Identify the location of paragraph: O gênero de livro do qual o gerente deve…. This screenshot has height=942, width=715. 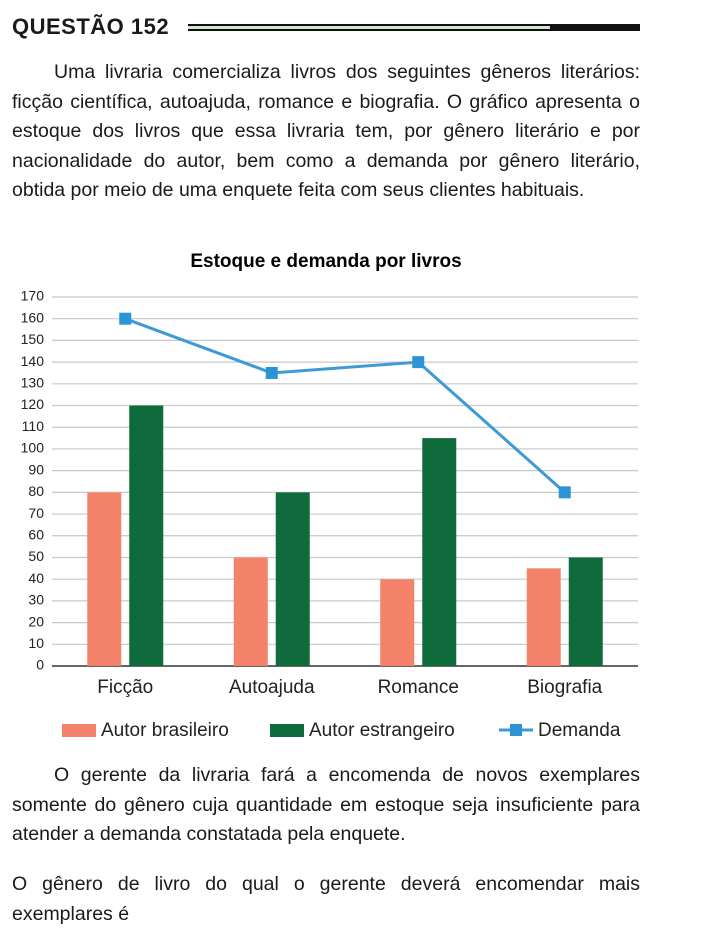
(326, 899).